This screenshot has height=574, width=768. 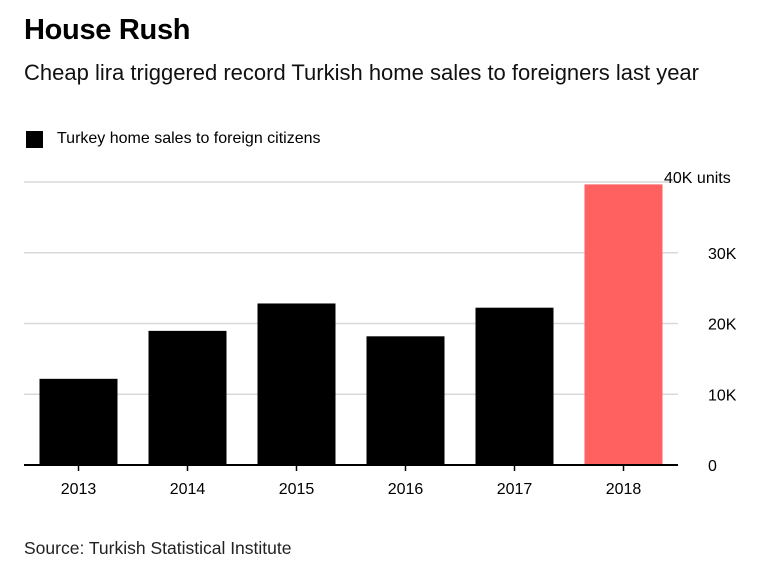 I want to click on source-note: Source: Turkish Statistical Institute, so click(x=158, y=548).